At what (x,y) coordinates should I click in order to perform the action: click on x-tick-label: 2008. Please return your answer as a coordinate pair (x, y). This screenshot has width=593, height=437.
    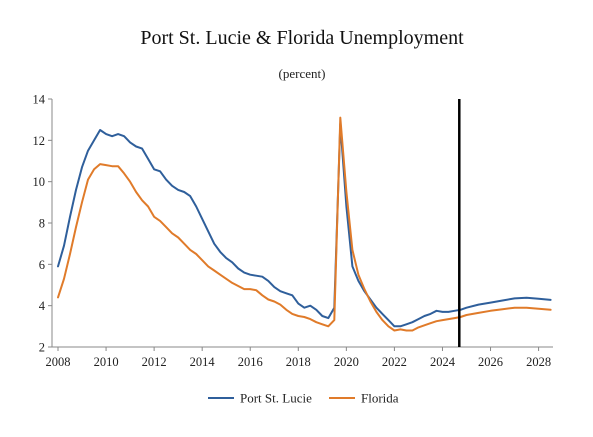
    Looking at the image, I should click on (58, 362).